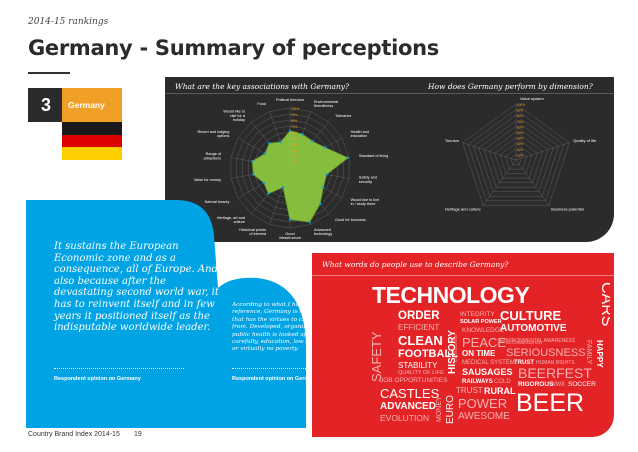  I want to click on rank-badge: 3, so click(46, 105).